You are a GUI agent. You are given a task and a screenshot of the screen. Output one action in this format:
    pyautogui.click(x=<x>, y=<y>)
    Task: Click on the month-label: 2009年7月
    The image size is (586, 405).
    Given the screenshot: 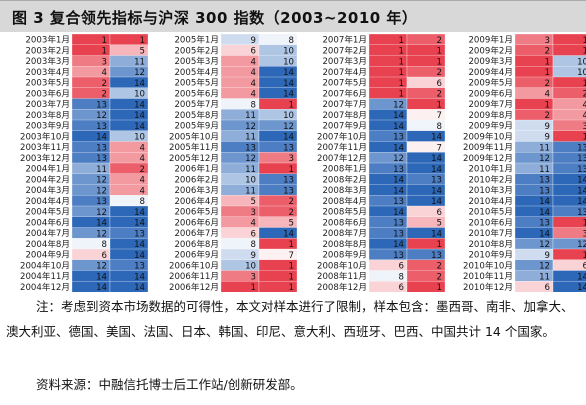 What is the action you would take?
    pyautogui.click(x=490, y=104)
    